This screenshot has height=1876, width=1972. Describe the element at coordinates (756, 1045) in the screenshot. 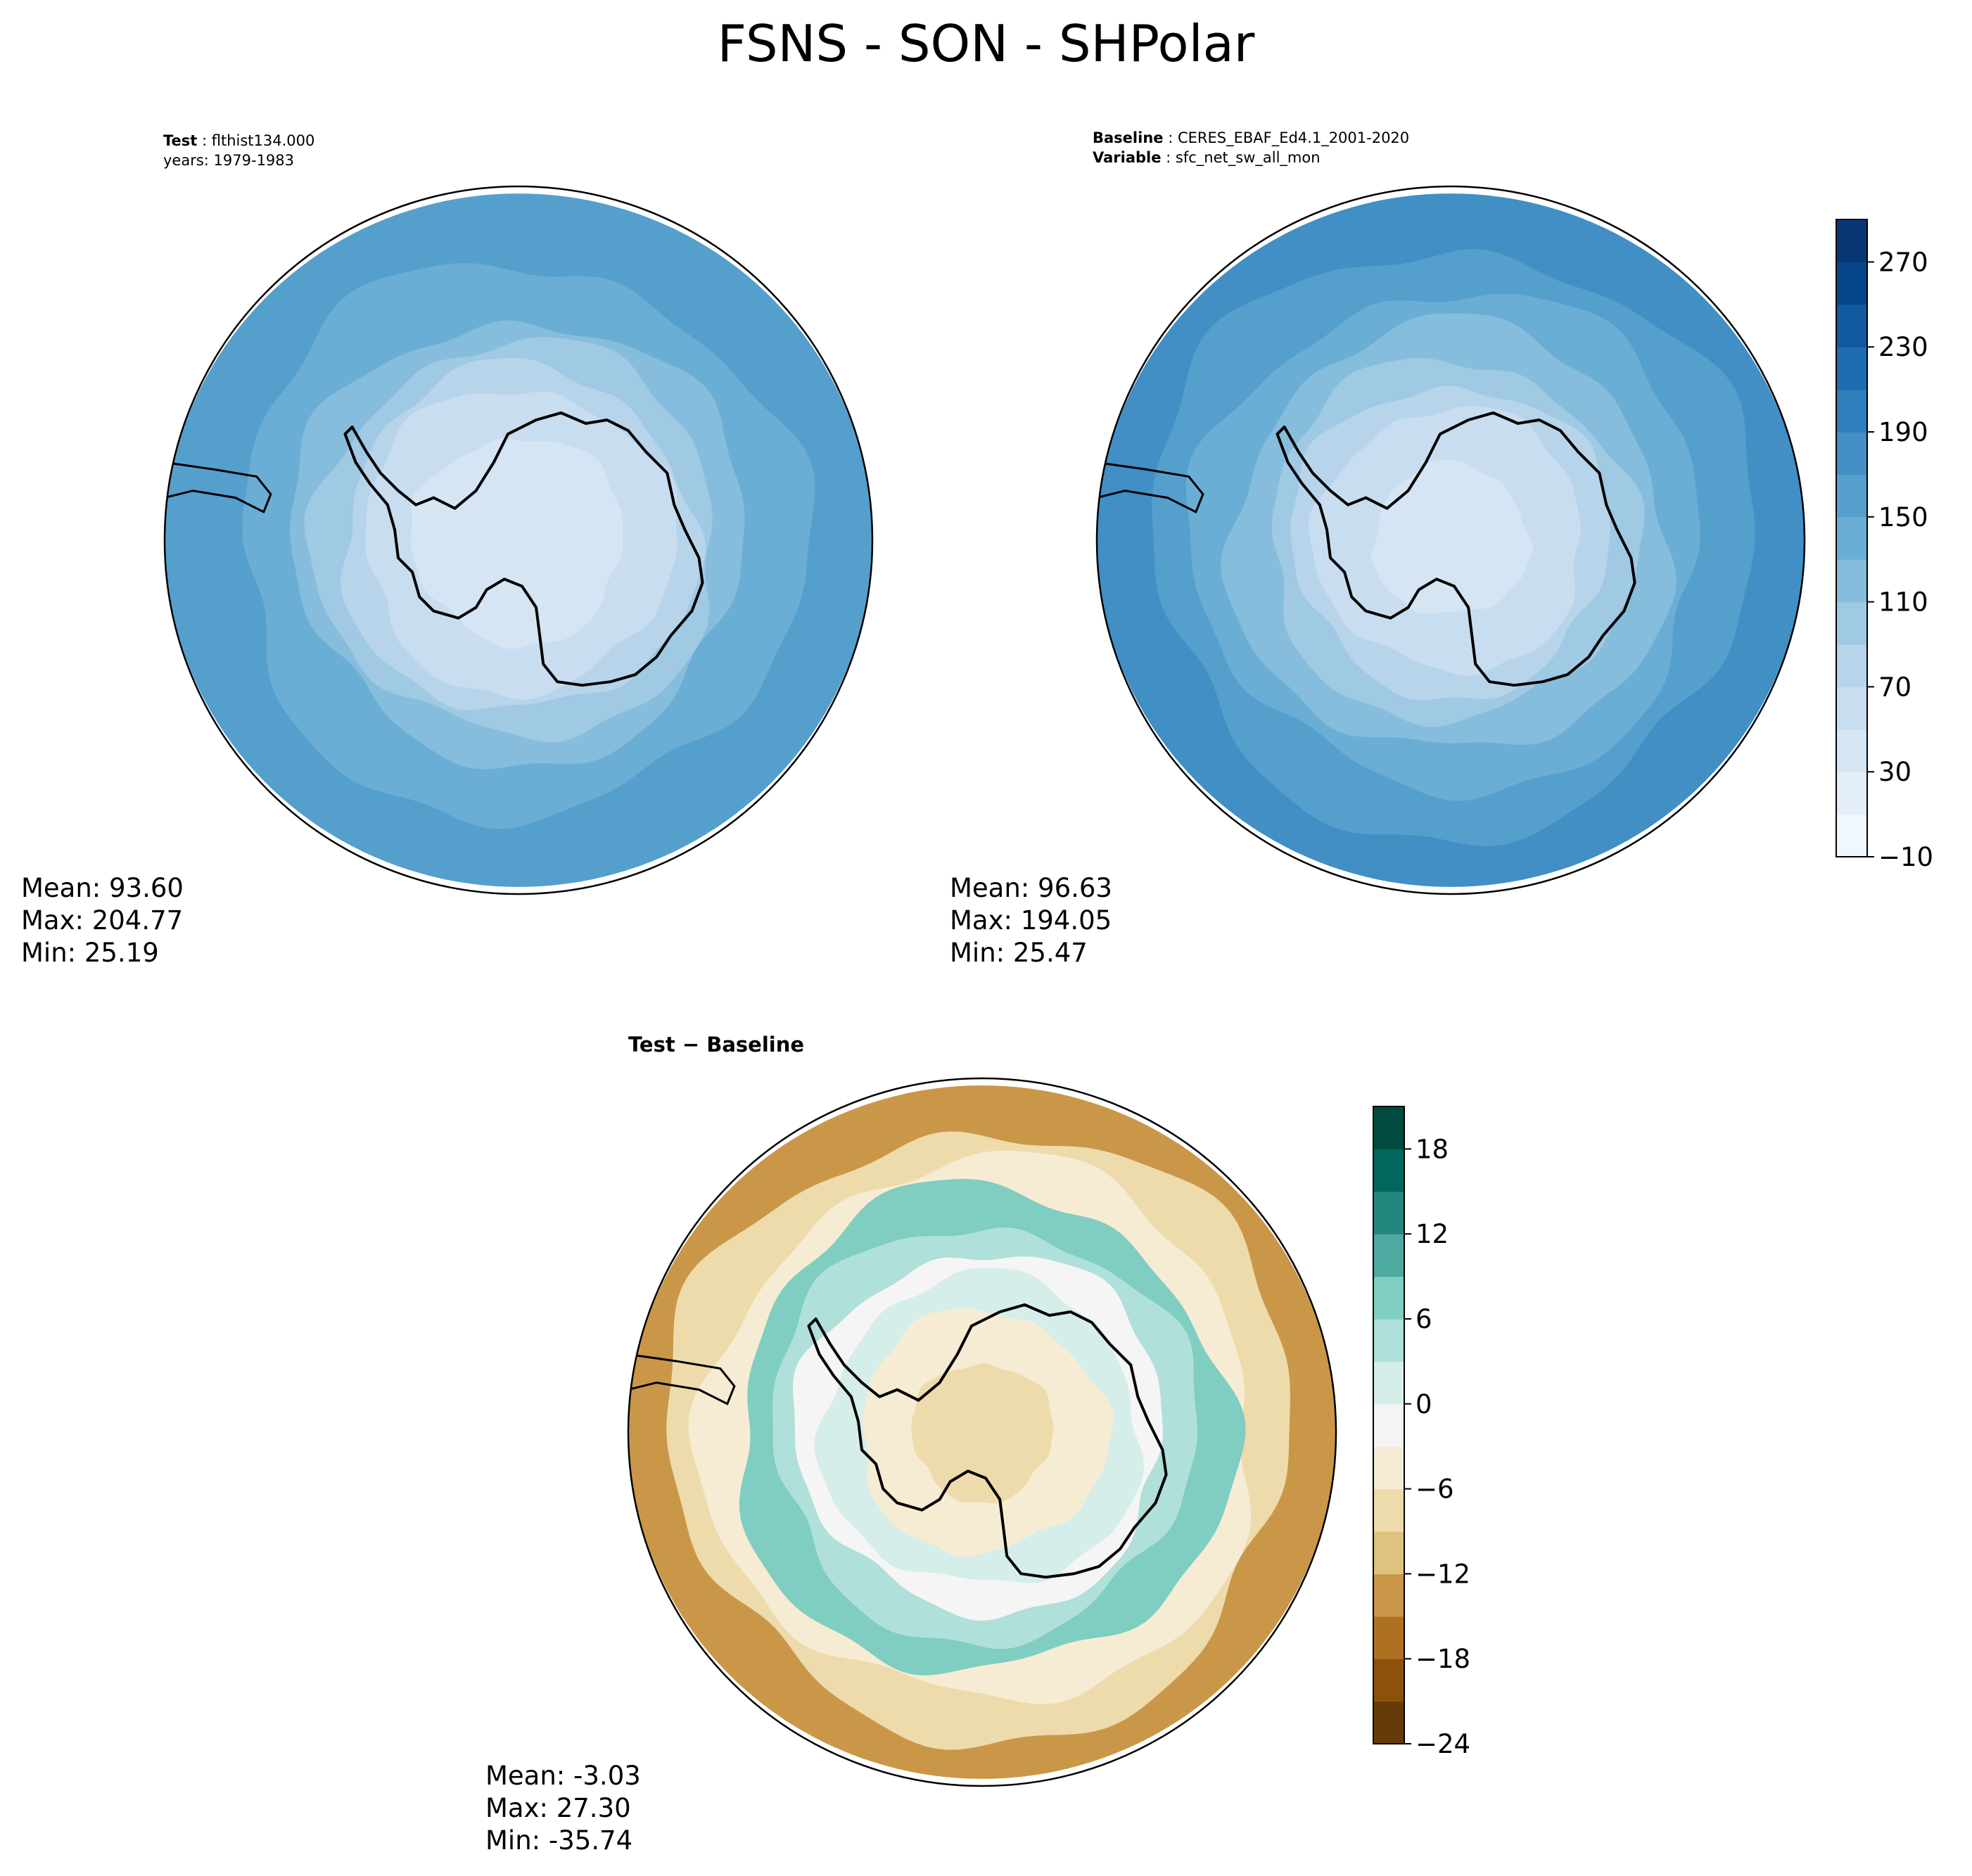

I see `difference-caption-value: Baseline` at that location.